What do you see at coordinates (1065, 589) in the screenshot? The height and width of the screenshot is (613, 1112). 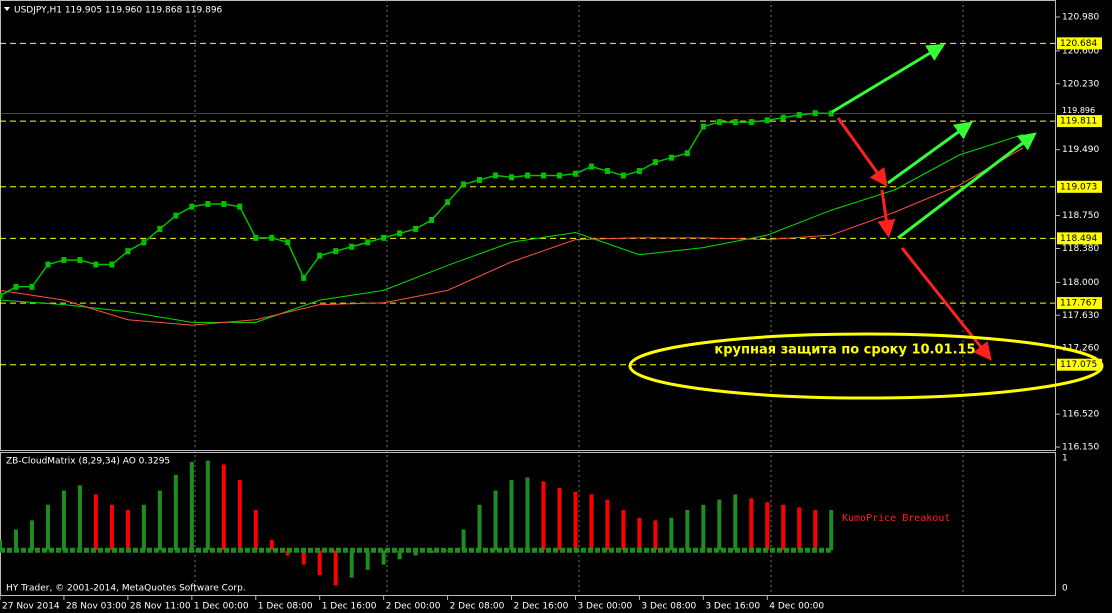 I see `y-tick-label: 0` at bounding box center [1065, 589].